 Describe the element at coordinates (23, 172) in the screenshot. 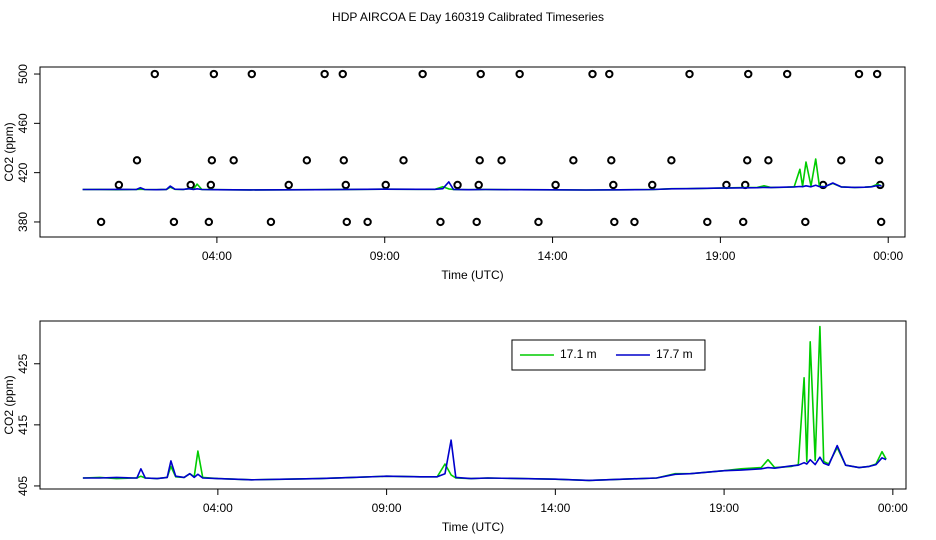

I see `y-tick-label: 420` at that location.